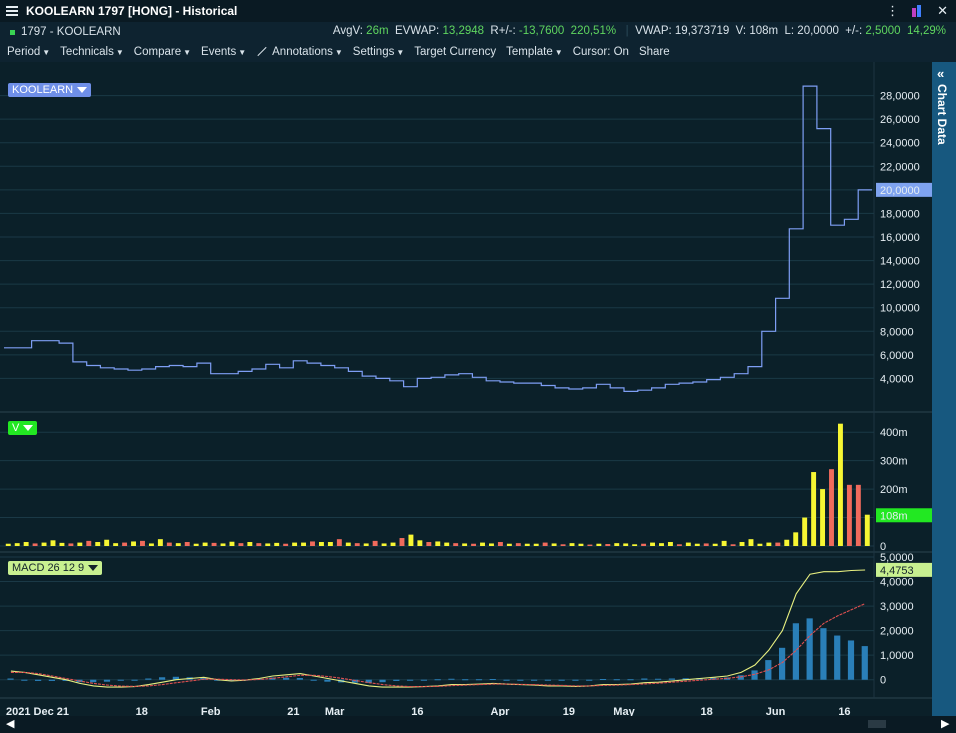 The image size is (956, 733). I want to click on last-volume-tag, so click(904, 515).